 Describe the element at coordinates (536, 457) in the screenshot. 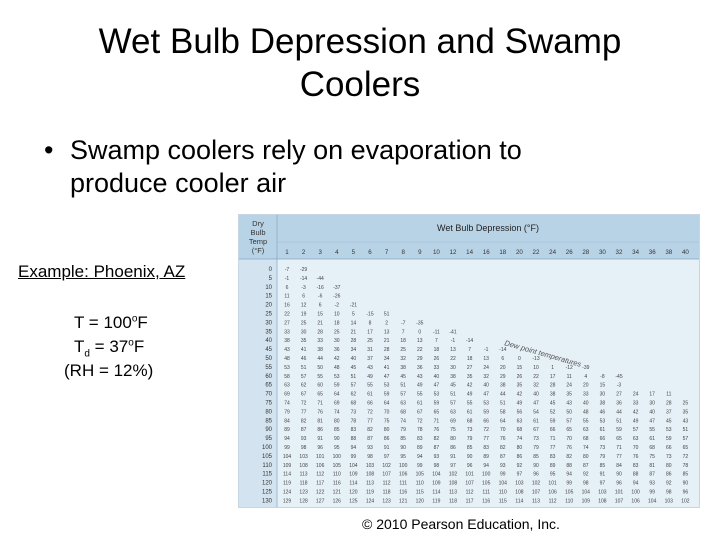

I see `table-cell: 85` at that location.